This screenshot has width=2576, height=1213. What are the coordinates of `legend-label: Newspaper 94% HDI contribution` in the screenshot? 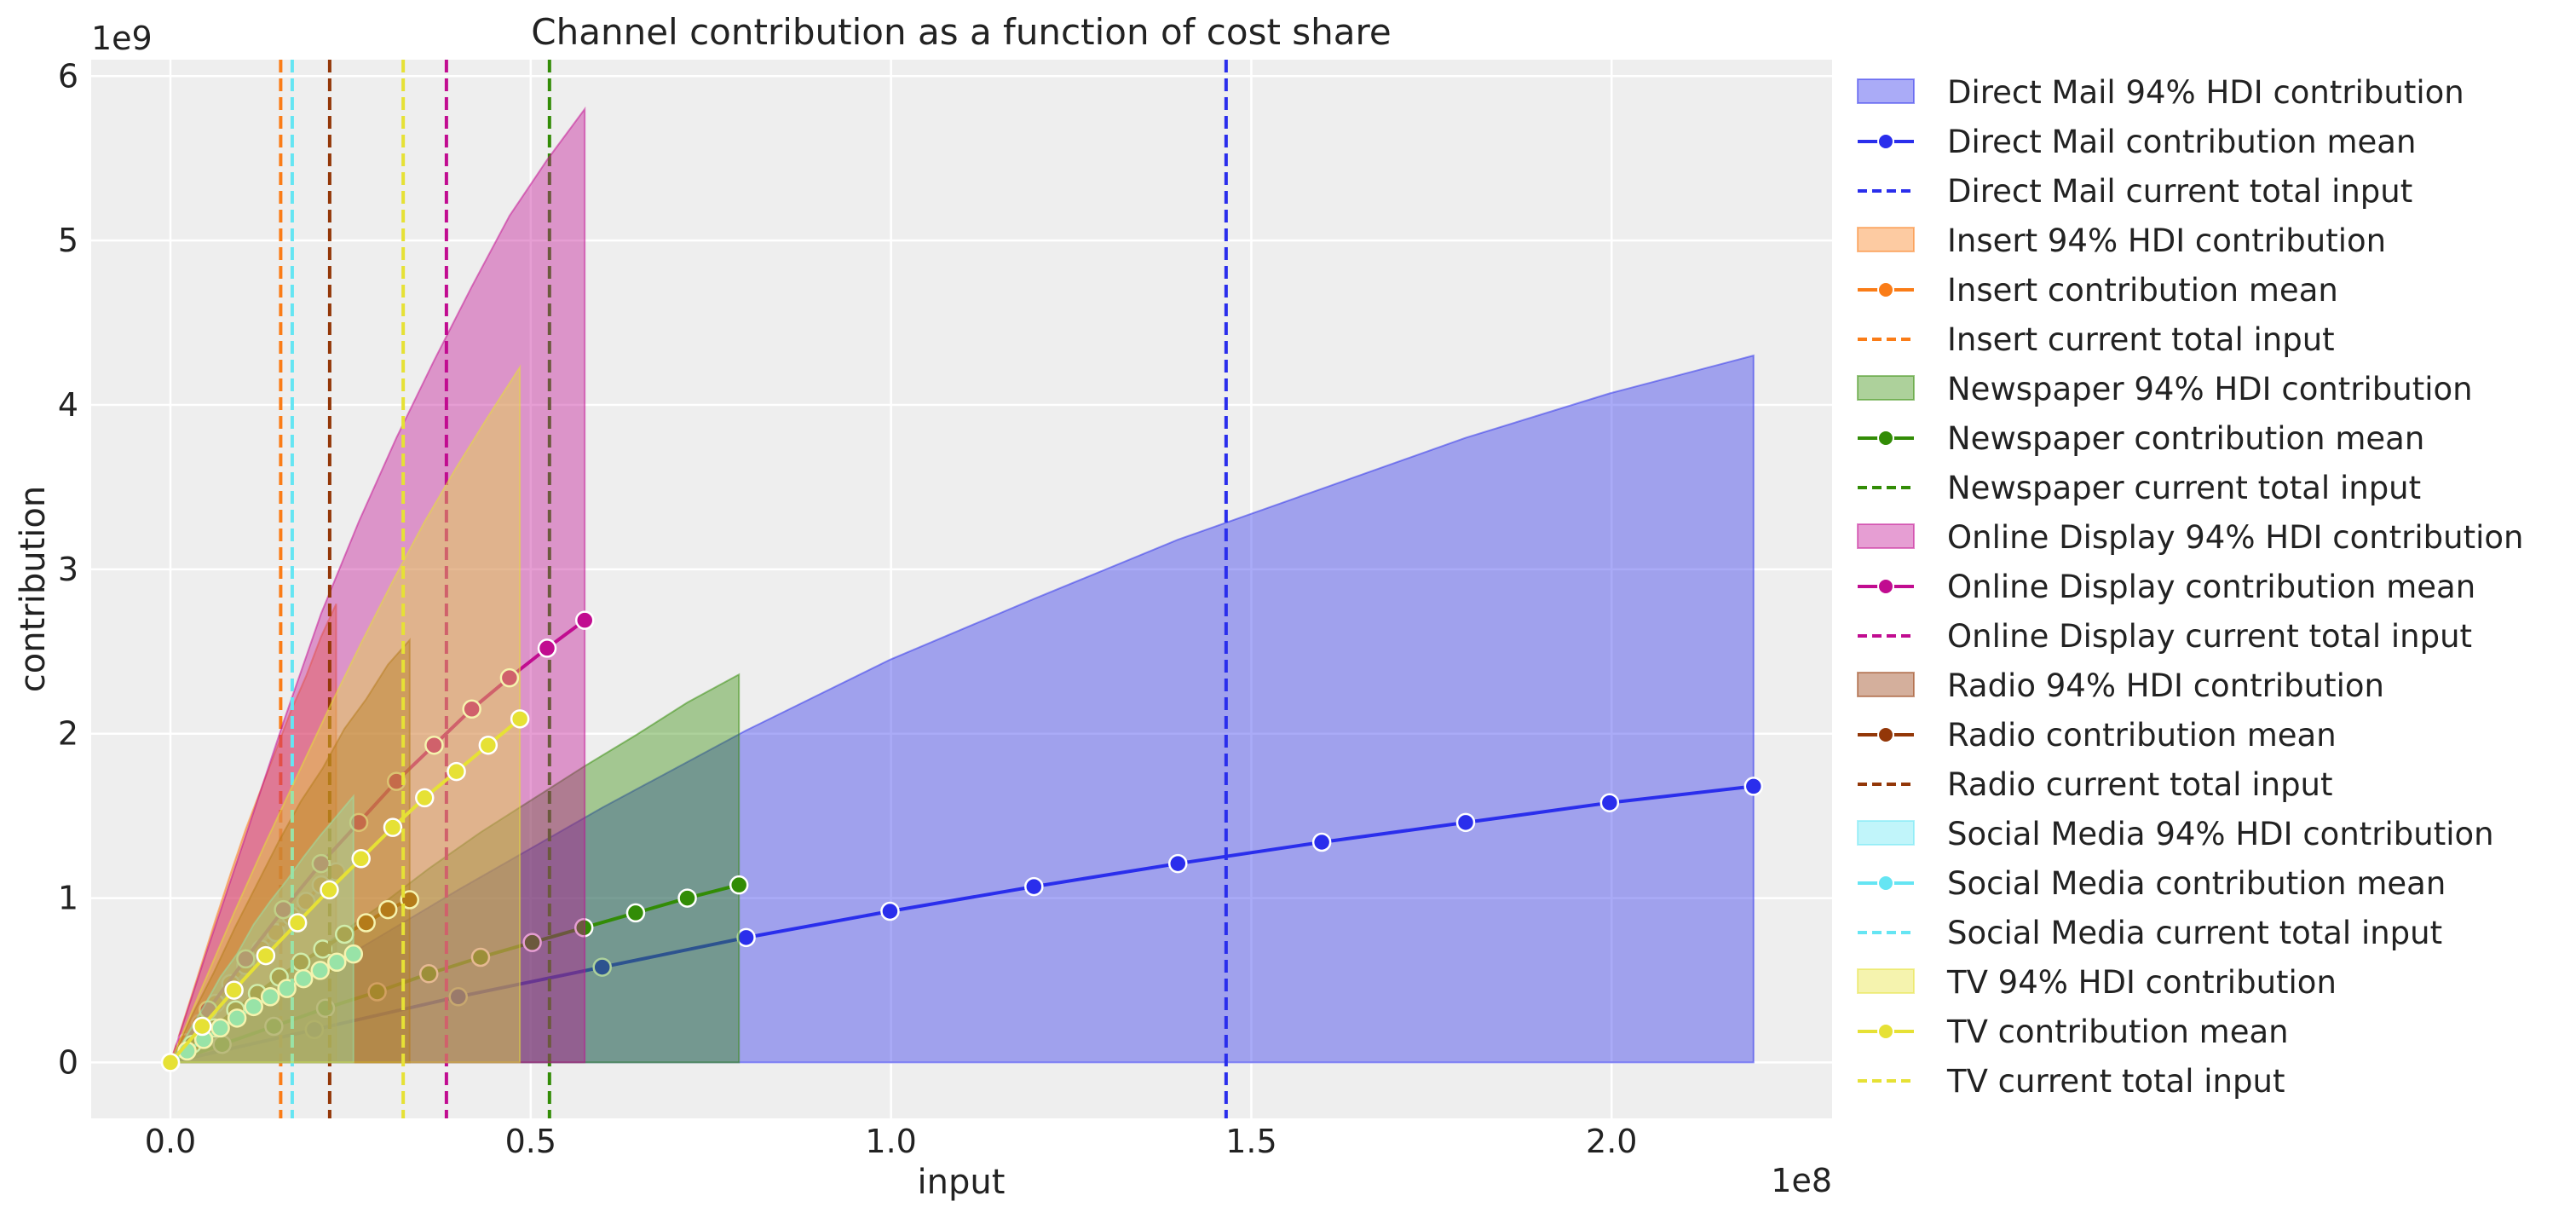 It's located at (2210, 389).